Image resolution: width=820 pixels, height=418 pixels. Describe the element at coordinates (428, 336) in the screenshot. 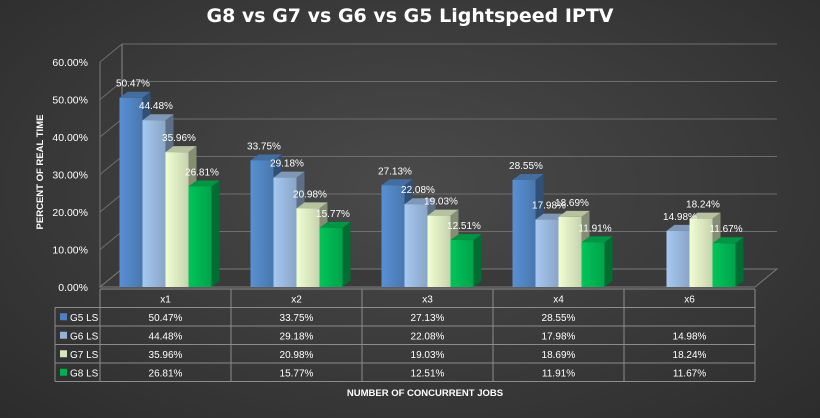

I see `table-cell: 22.08%` at that location.